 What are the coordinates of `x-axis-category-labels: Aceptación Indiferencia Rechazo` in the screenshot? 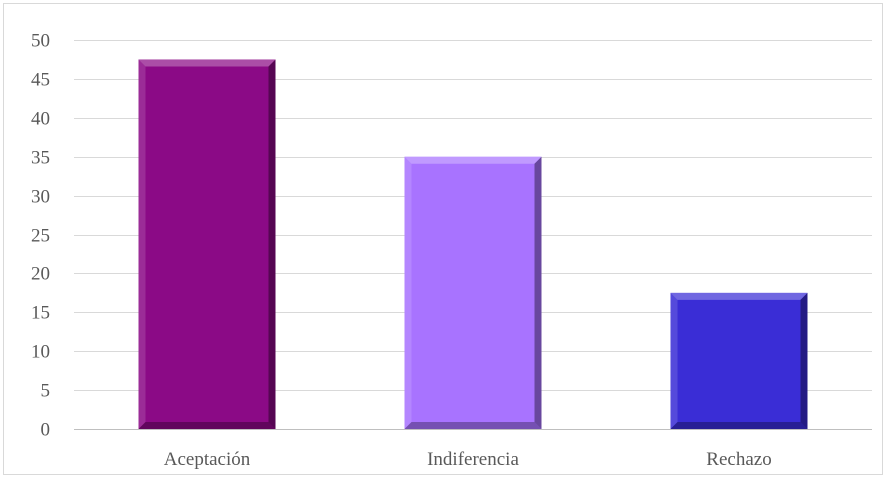 It's located at (468, 459).